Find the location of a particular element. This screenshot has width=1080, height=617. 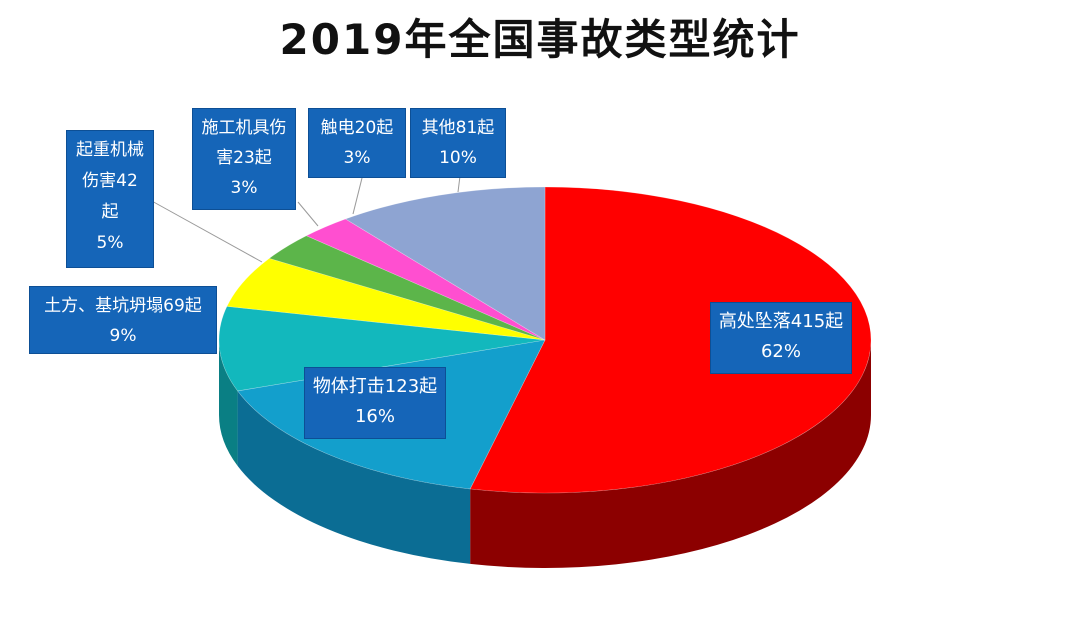

data-label-shock: 触电20起 3% is located at coordinates (357, 143).